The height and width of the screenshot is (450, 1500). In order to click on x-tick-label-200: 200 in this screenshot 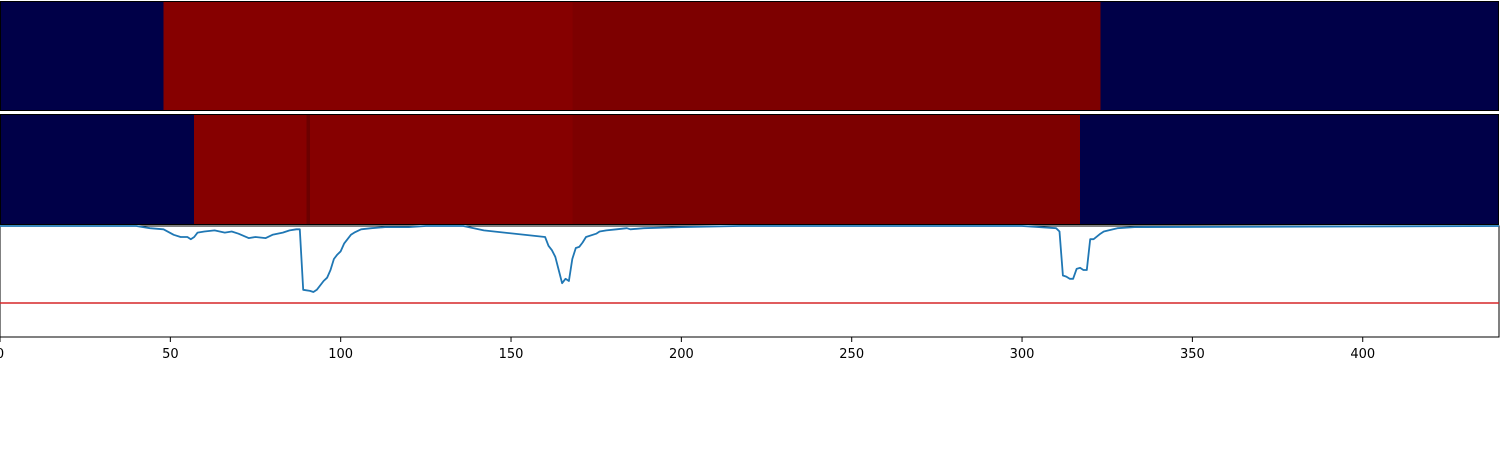, I will do `click(681, 354)`.